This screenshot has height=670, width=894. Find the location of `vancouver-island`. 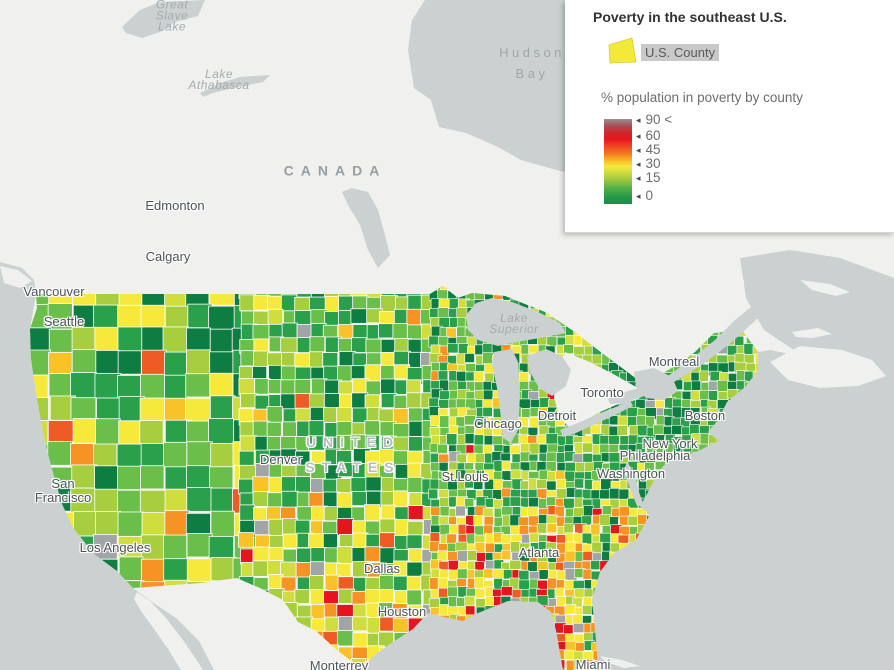

vancouver-island is located at coordinates (16, 277).